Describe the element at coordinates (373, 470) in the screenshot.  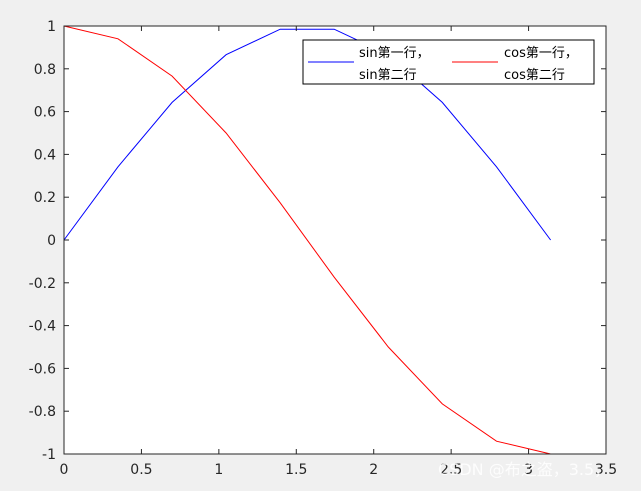
I see `x-tick-label: 2` at that location.